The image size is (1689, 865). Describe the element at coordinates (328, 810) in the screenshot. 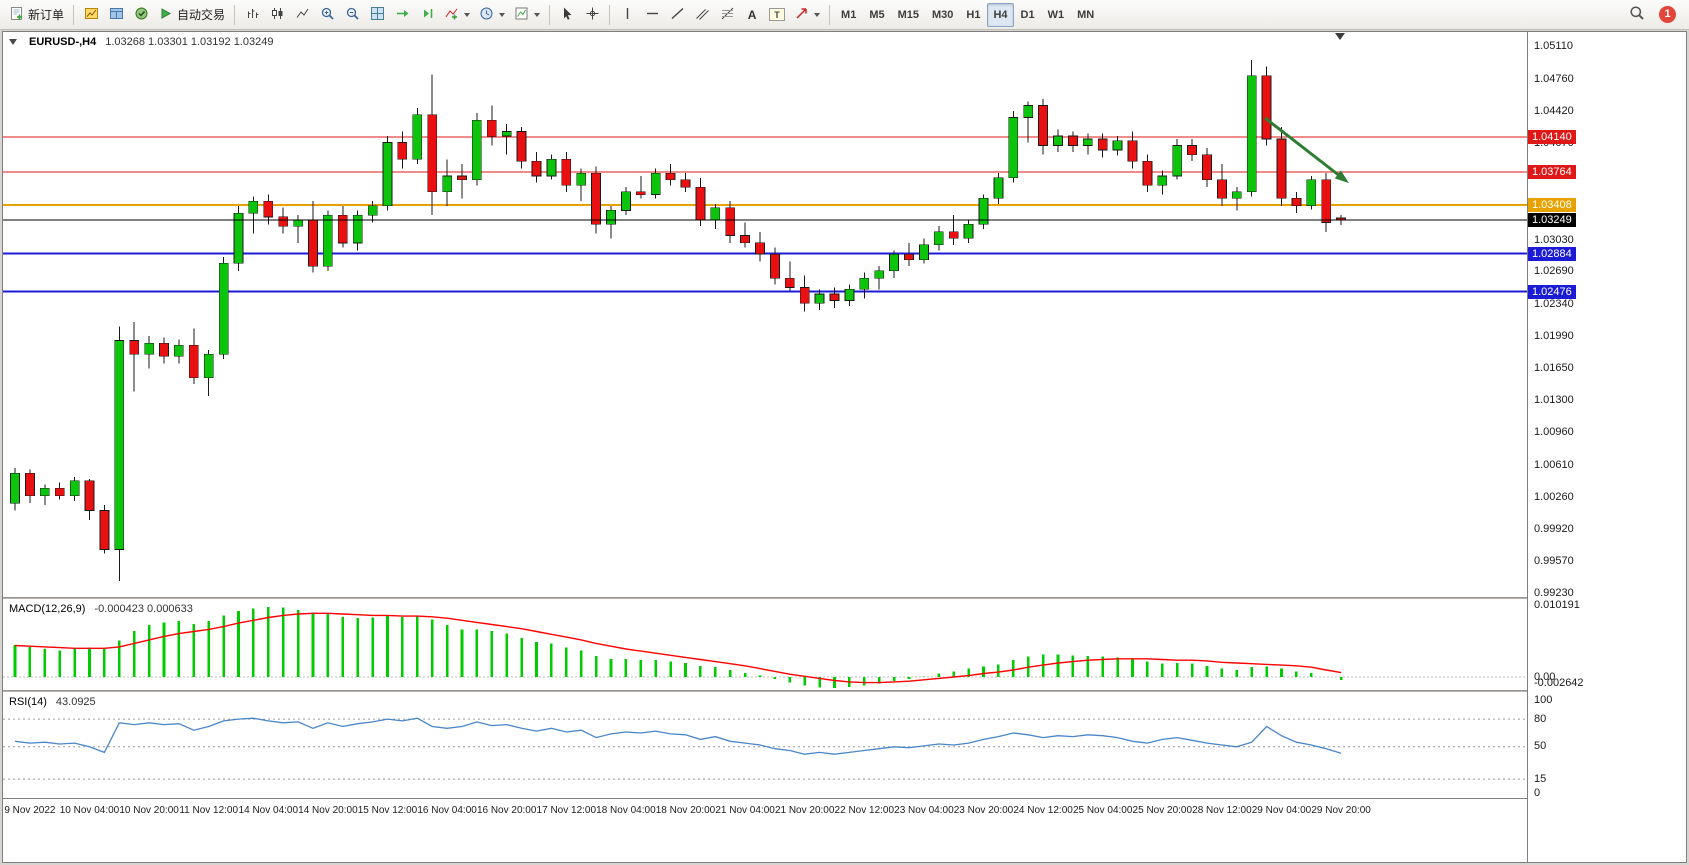

I see `time-label: 14 Nov 20:00` at that location.